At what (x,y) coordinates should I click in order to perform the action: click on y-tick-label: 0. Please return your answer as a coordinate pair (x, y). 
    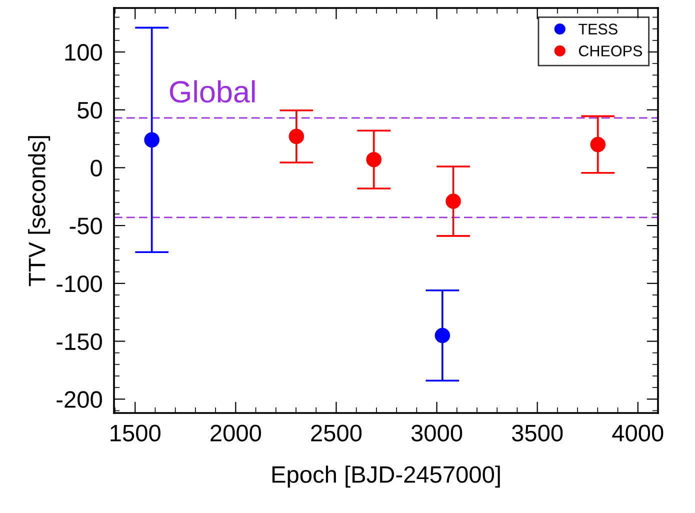
    Looking at the image, I should click on (96, 168).